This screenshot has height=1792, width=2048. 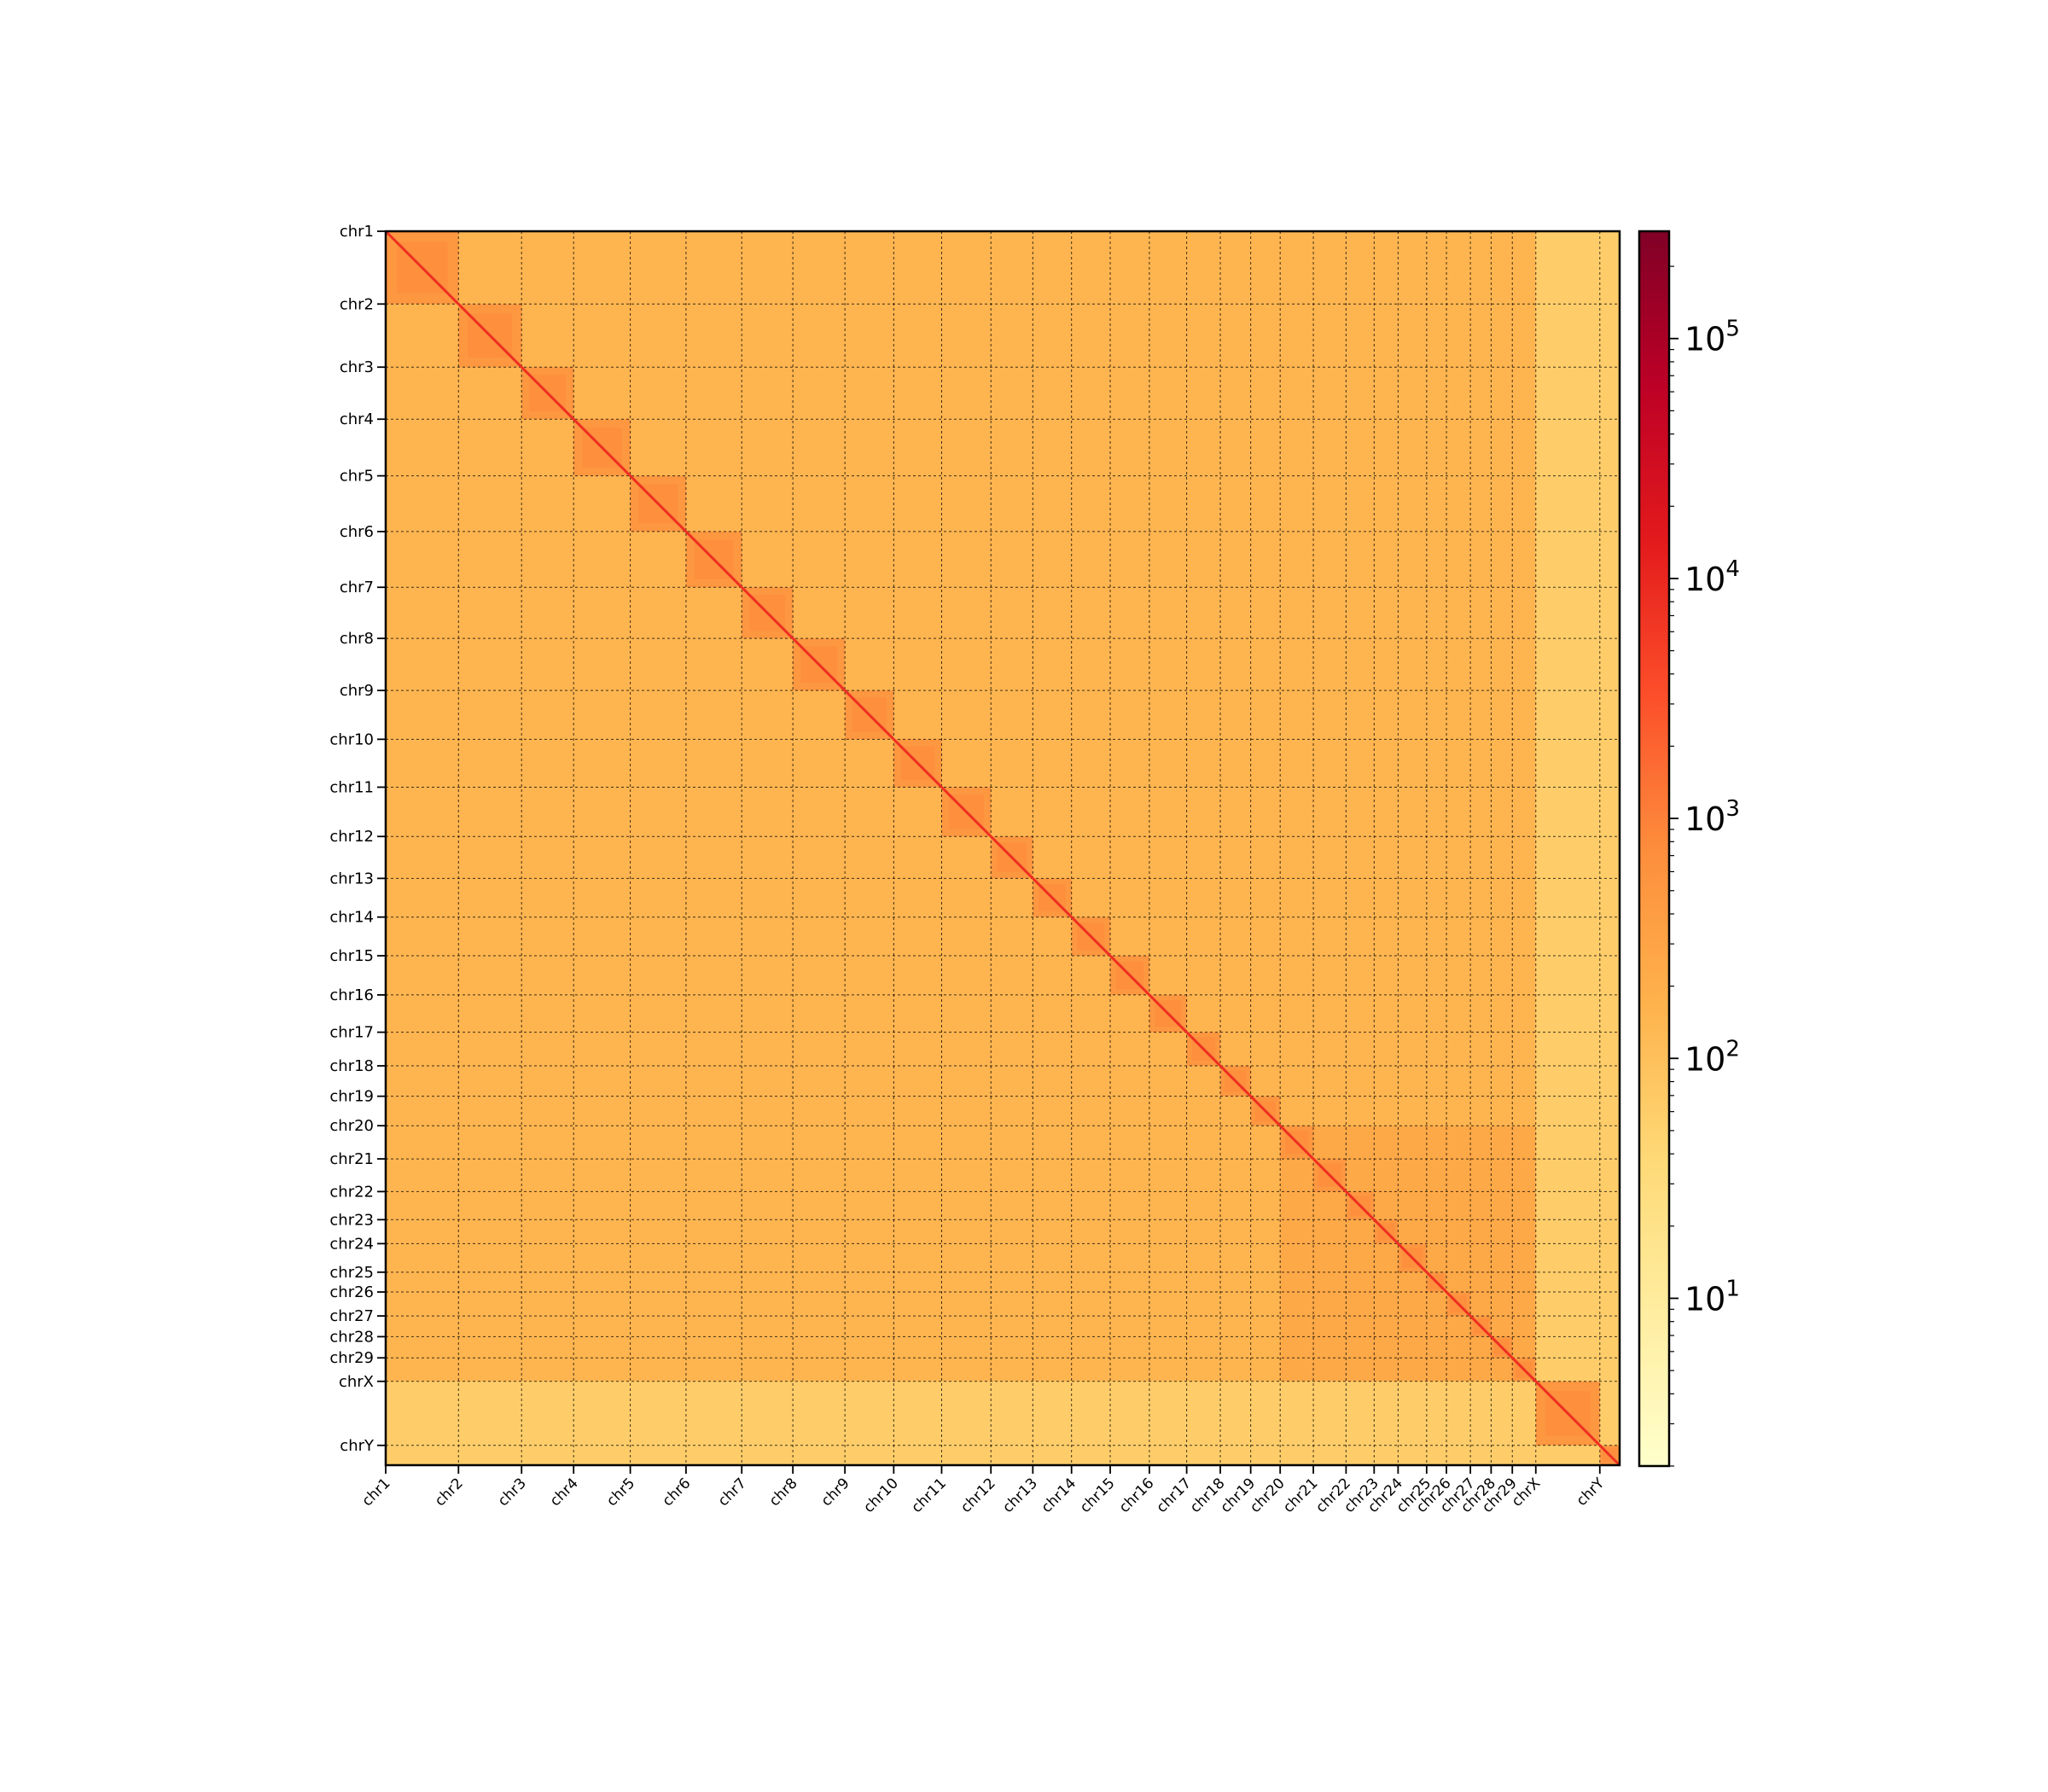 I want to click on x-tick-label: chr7, so click(x=732, y=1492).